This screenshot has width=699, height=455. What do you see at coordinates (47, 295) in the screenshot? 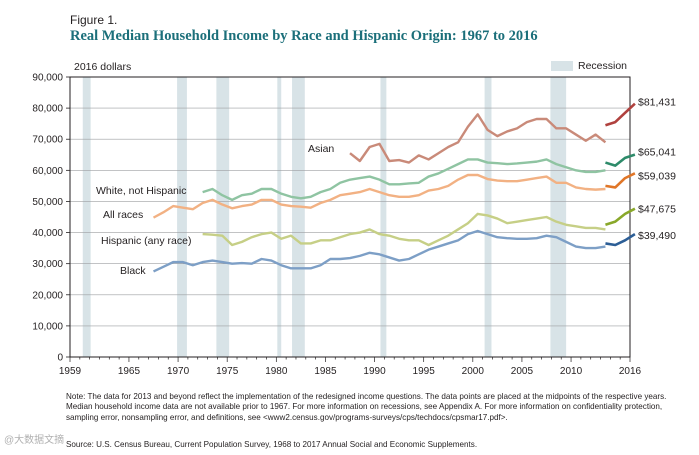
I see `y-tick-label: 20,000` at bounding box center [47, 295].